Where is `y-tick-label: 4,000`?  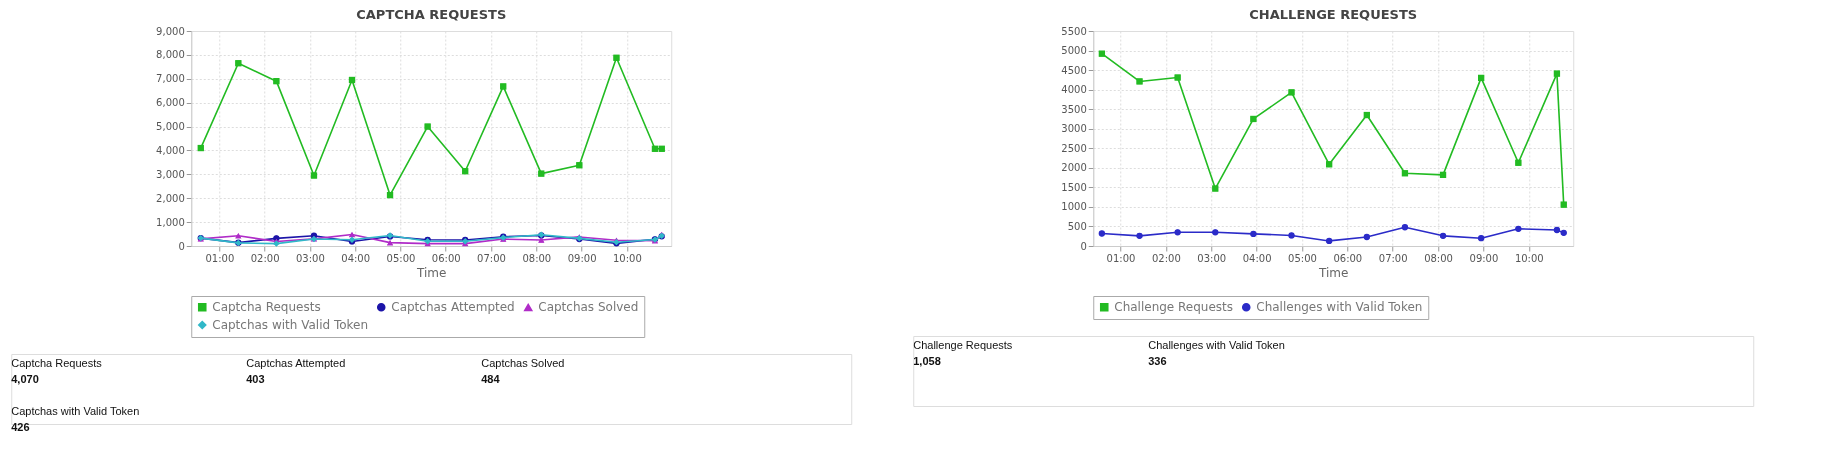
y-tick-label: 4,000 is located at coordinates (170, 150).